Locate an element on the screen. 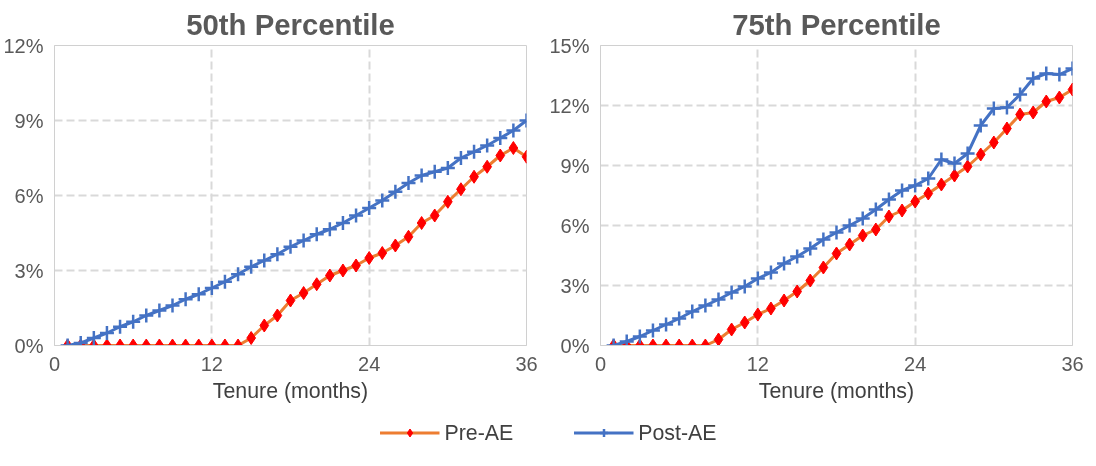  legend-label: Post-AE is located at coordinates (677, 432).